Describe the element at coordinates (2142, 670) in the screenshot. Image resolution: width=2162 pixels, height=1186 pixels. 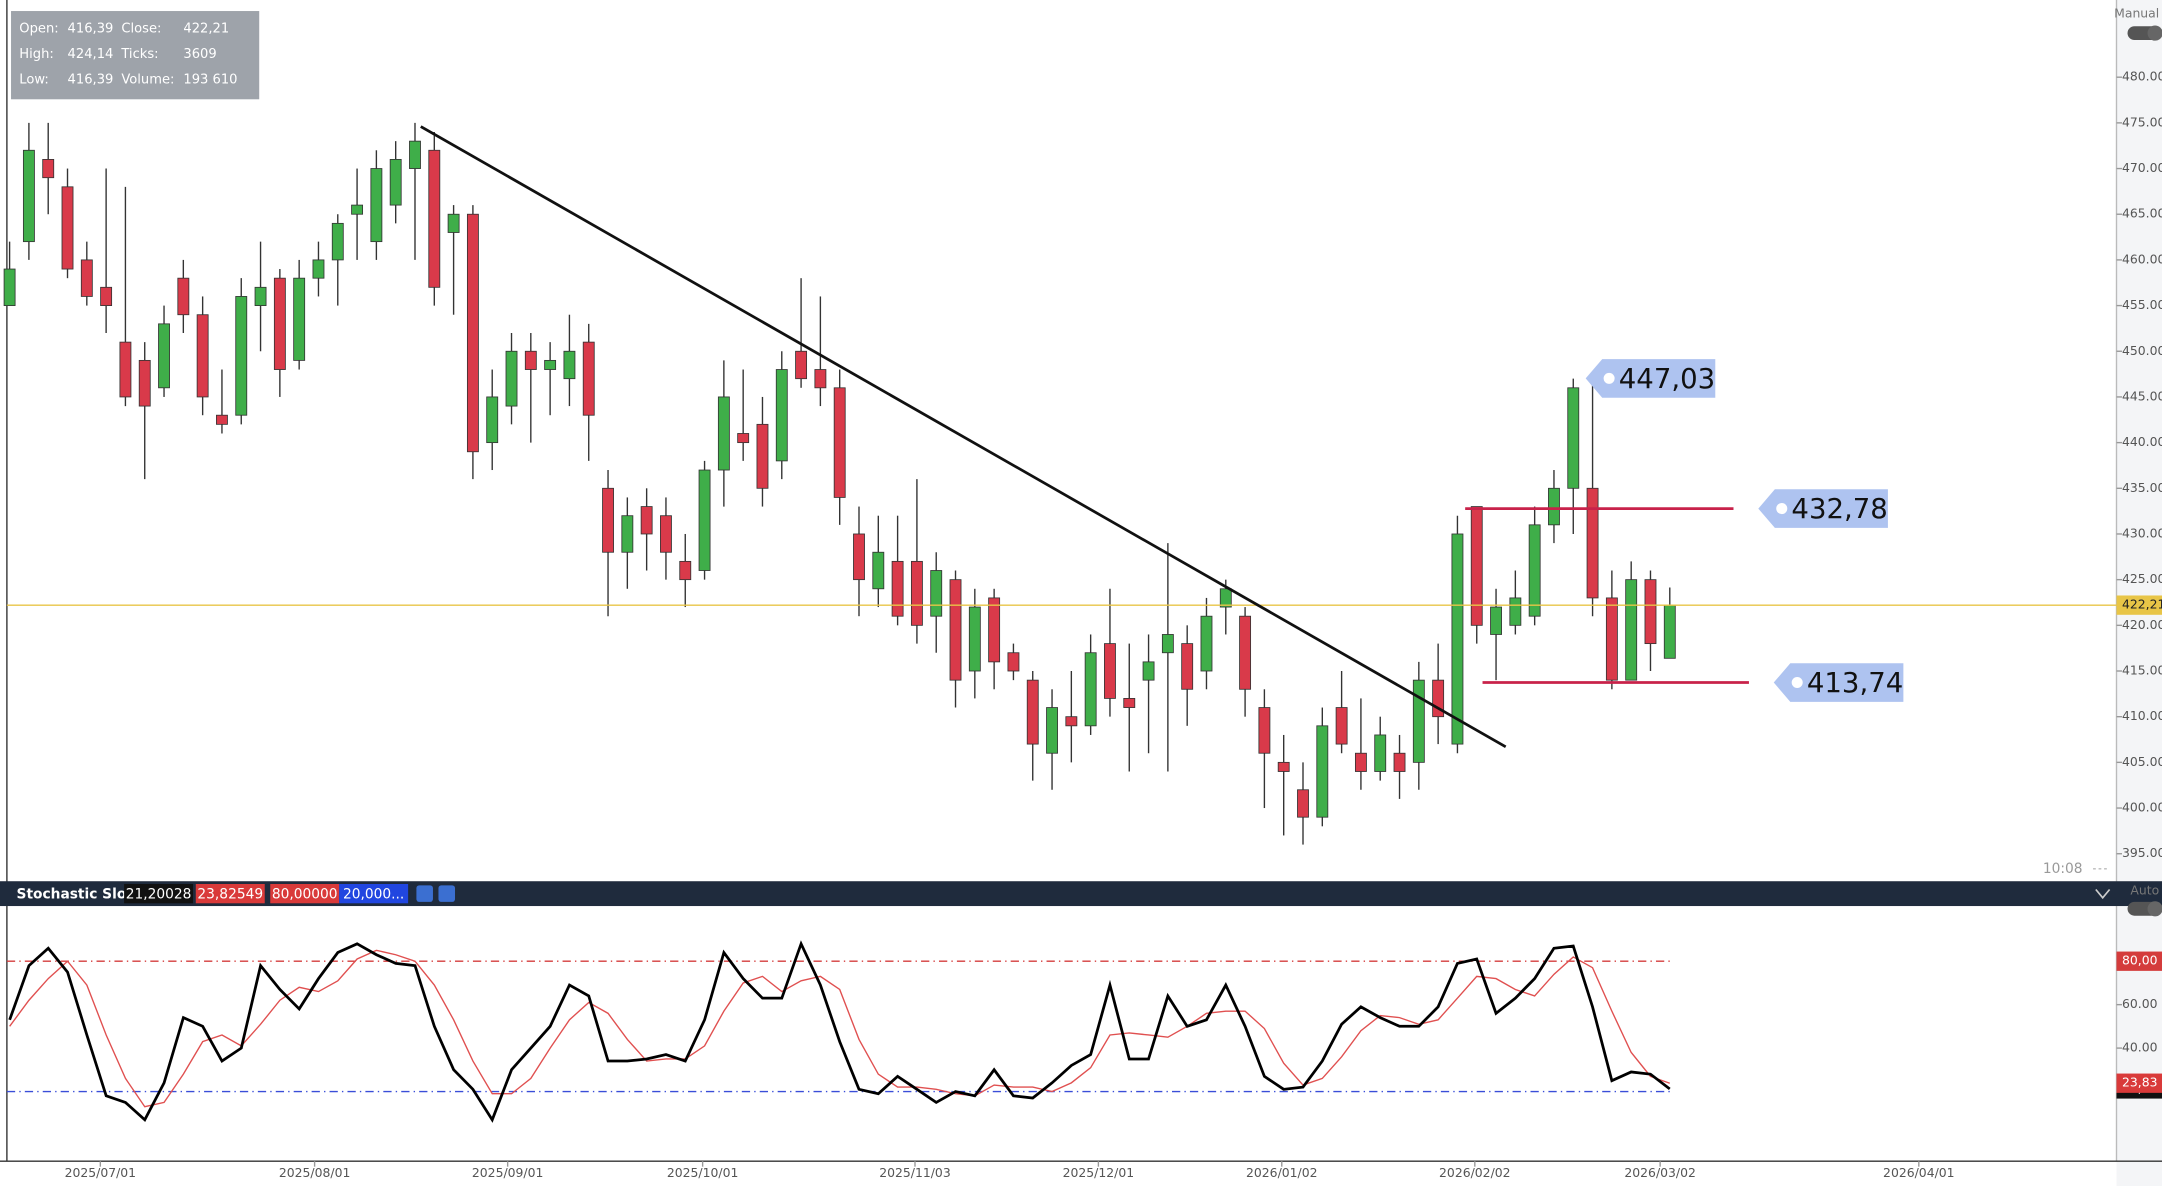
I see `y-tick-label: 415.00` at that location.